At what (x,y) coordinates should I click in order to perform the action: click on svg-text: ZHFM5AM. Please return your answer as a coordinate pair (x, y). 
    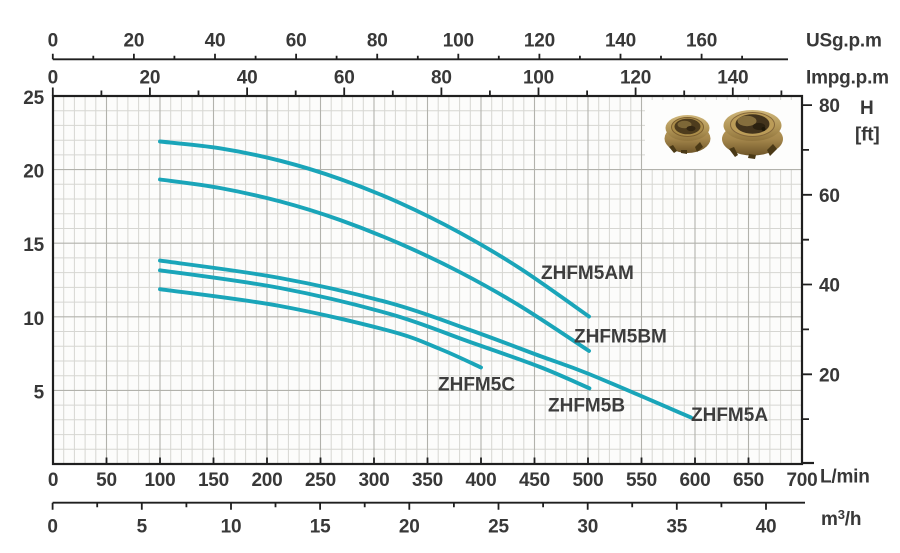
    Looking at the image, I should click on (587, 273).